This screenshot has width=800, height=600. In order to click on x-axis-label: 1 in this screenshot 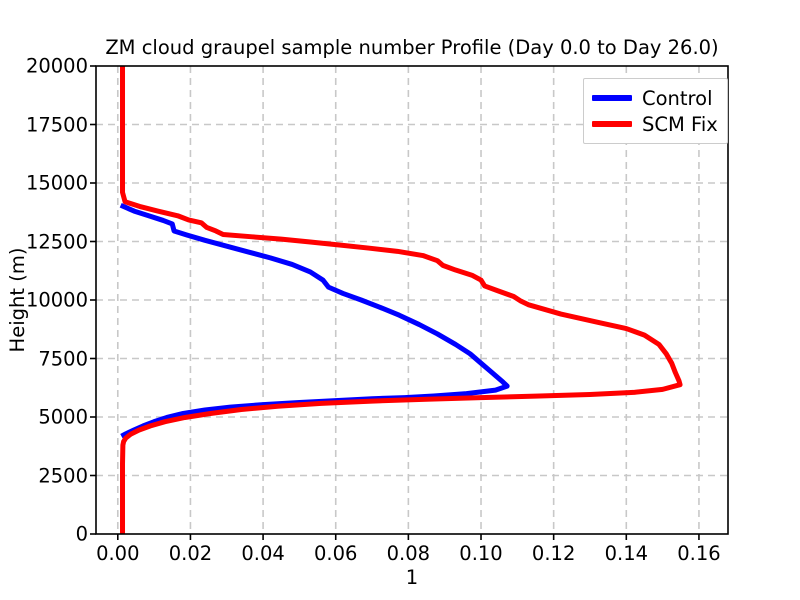, I will do `click(412, 577)`.